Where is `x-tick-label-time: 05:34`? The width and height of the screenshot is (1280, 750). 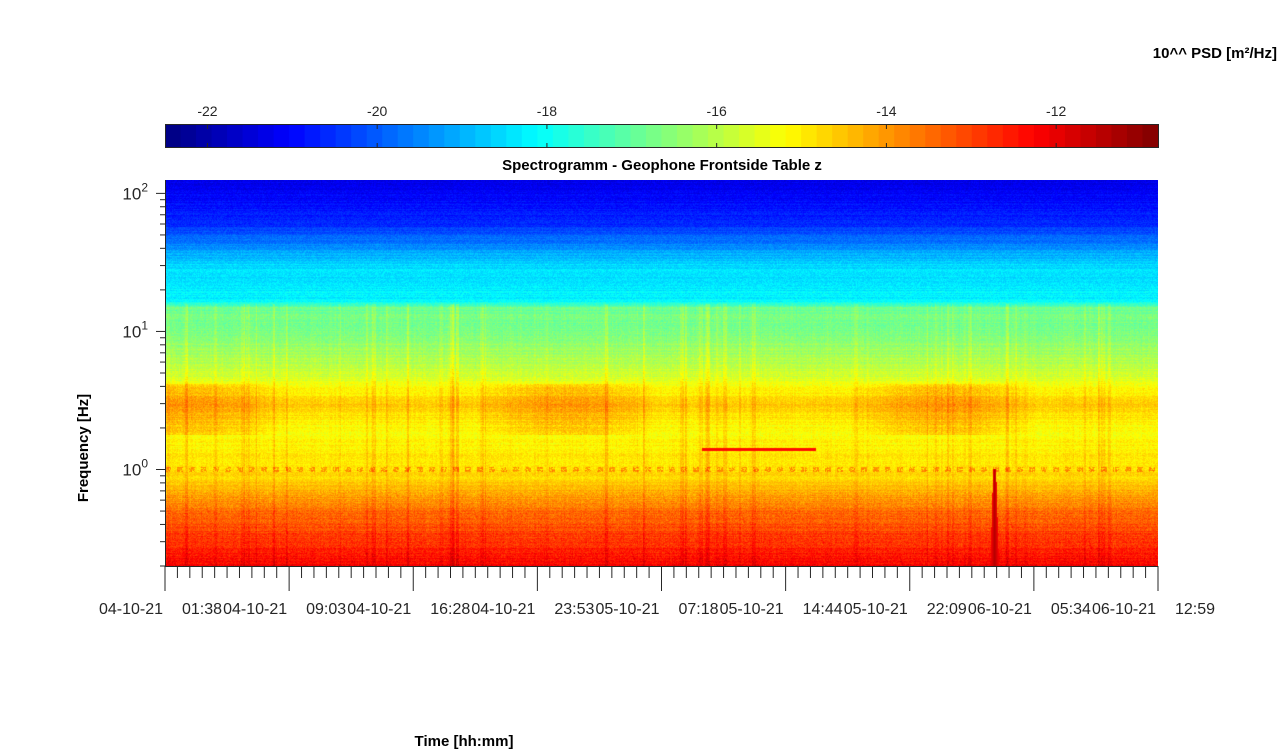
x-tick-label-time: 05:34 is located at coordinates (1071, 609).